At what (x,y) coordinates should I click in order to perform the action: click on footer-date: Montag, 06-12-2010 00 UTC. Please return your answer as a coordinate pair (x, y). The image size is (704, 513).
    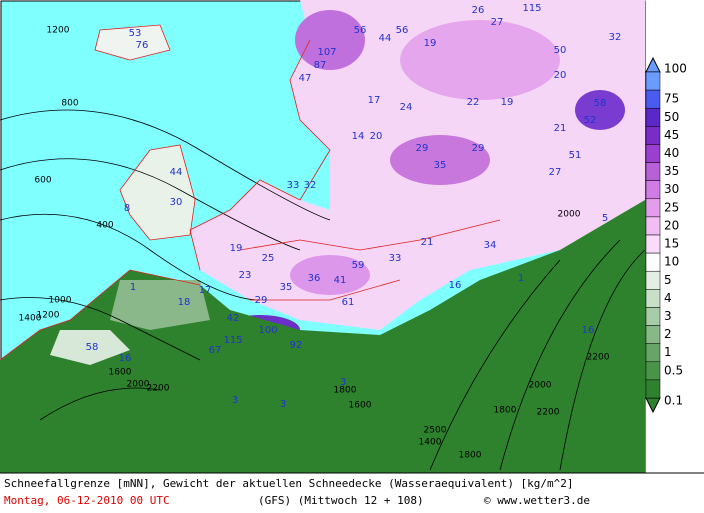
    Looking at the image, I should click on (87, 500).